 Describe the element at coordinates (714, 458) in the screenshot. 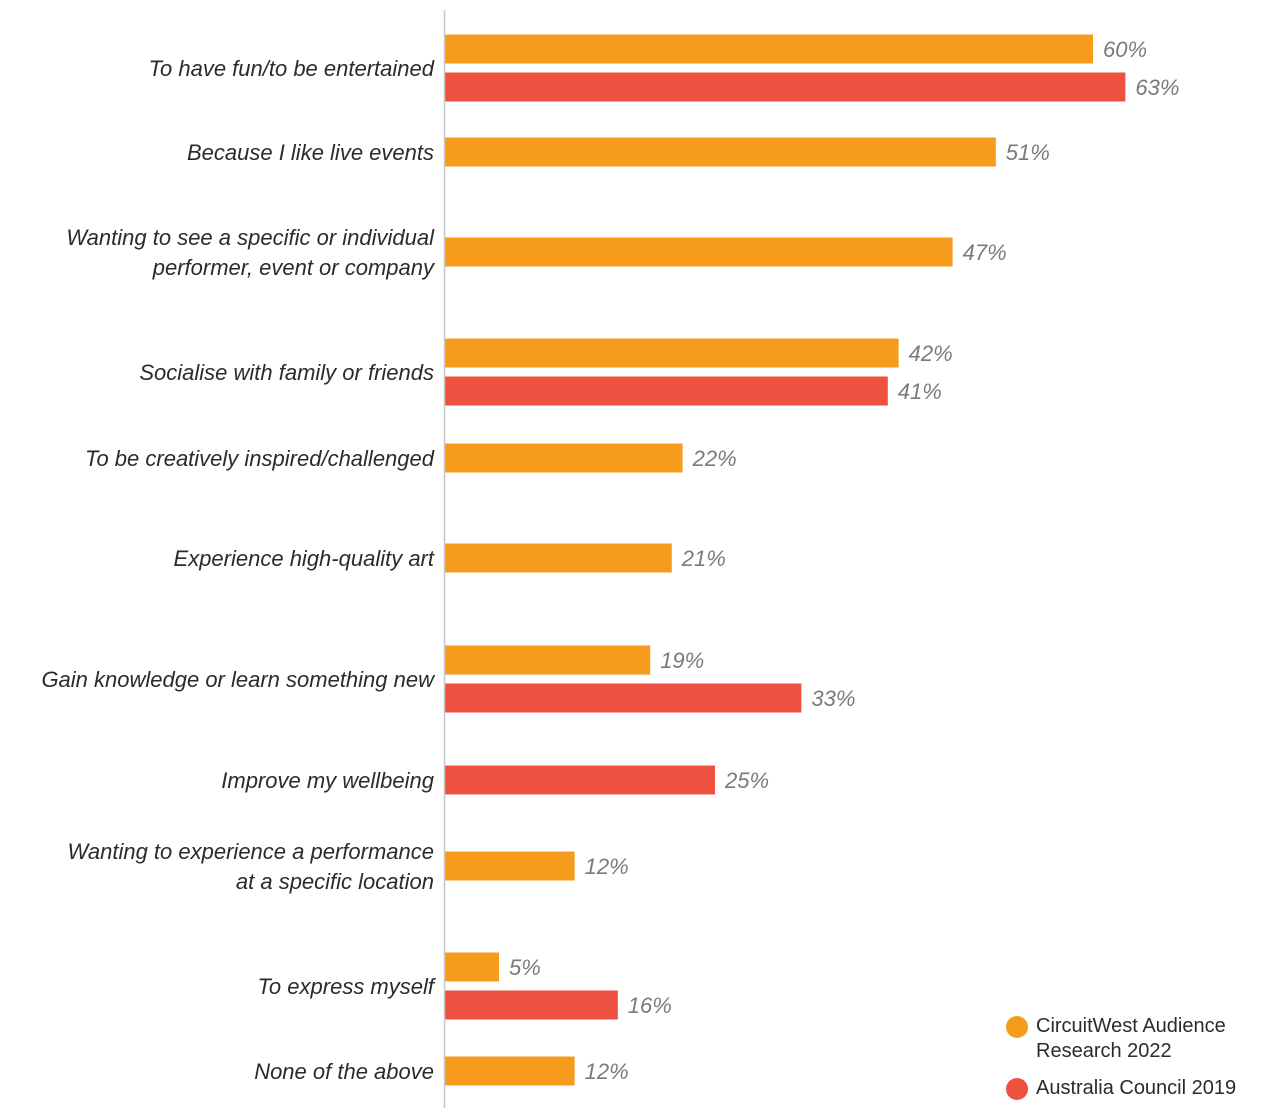

I see `data-label-circuitwest-4: 22%` at that location.